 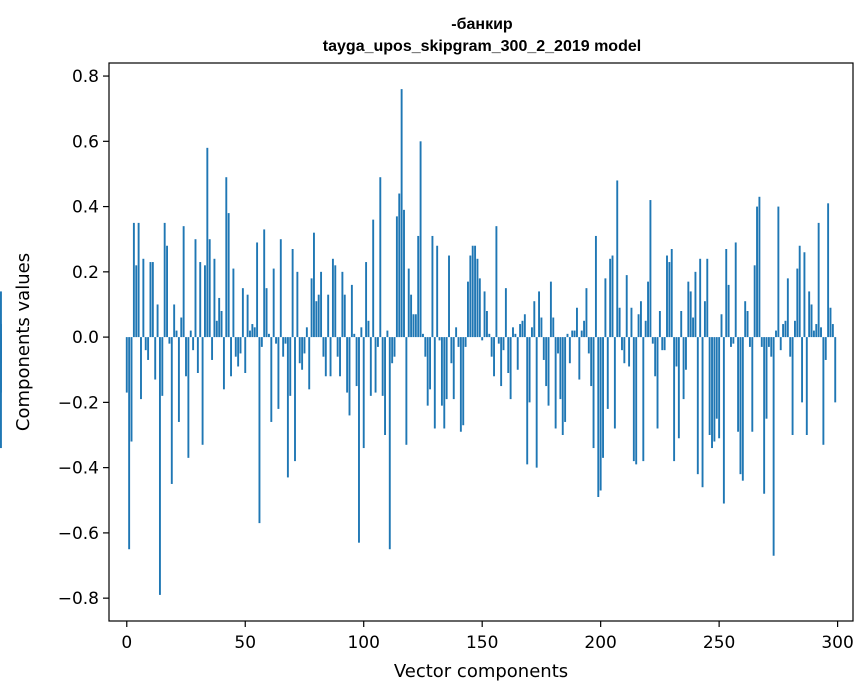 I want to click on y-tick-label: −0.2, so click(x=78, y=403).